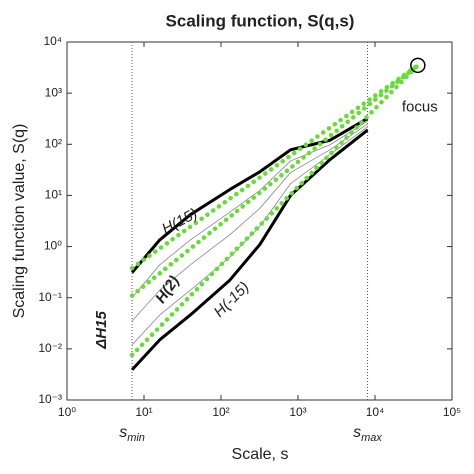 This screenshot has width=474, height=474. I want to click on scale-limit-label: smin, so click(132, 434).